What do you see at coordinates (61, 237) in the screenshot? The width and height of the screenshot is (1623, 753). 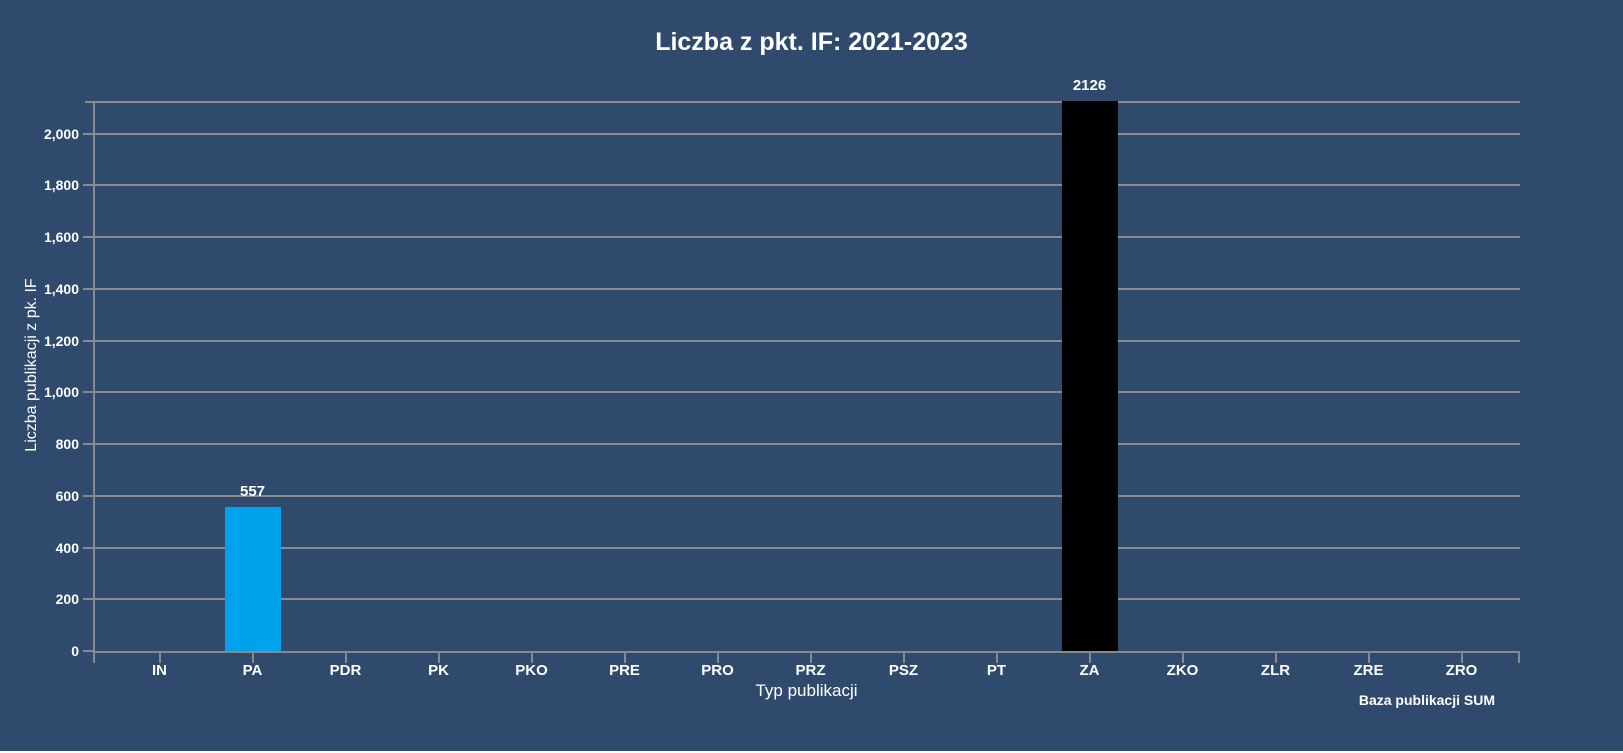 I see `y-tick-label: 1,600` at bounding box center [61, 237].